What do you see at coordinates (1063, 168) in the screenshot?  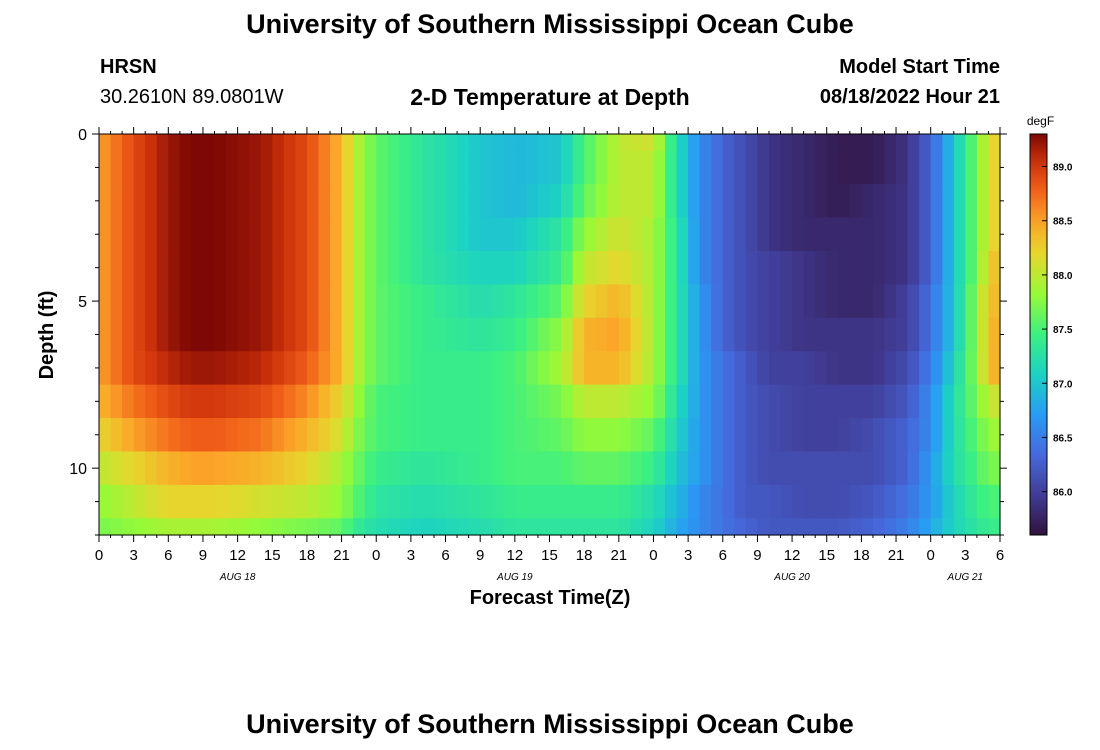 I see `colorbar-tick-label: 89.0` at bounding box center [1063, 168].